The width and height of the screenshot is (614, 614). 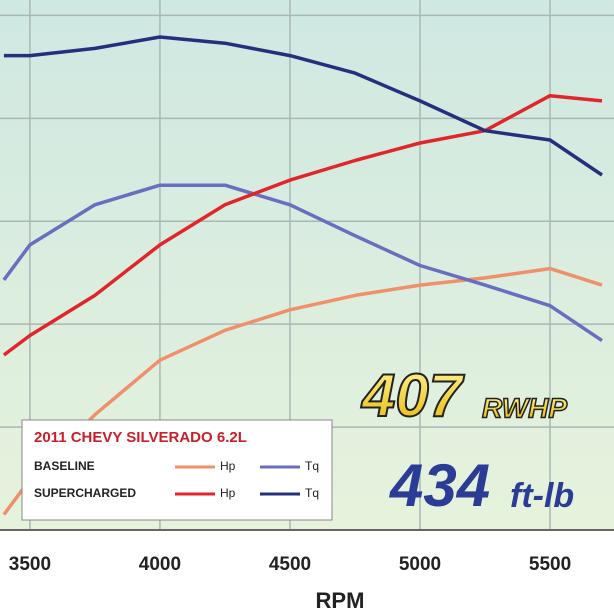 I want to click on x-tick-label: 5500, so click(x=550, y=564).